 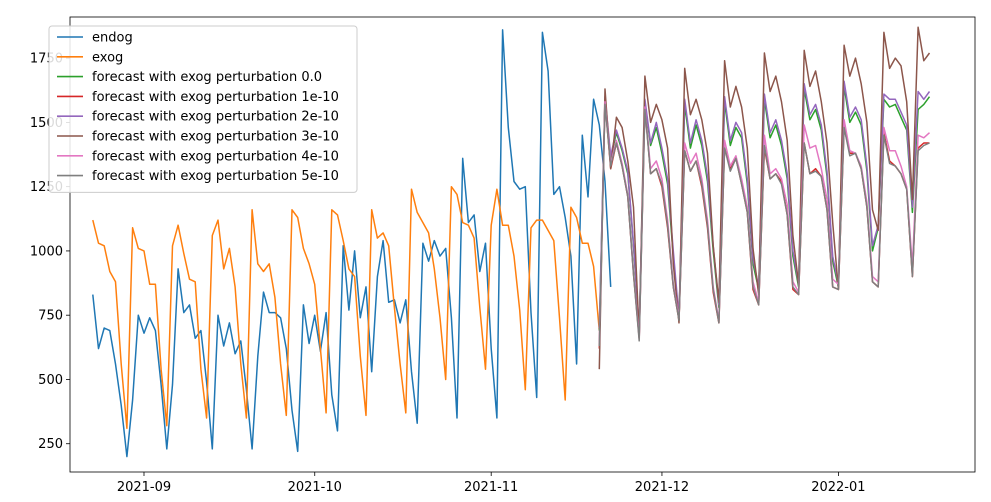 What do you see at coordinates (215, 97) in the screenshot?
I see `legend-label-3: forecast with exog perturbation 1e-10` at bounding box center [215, 97].